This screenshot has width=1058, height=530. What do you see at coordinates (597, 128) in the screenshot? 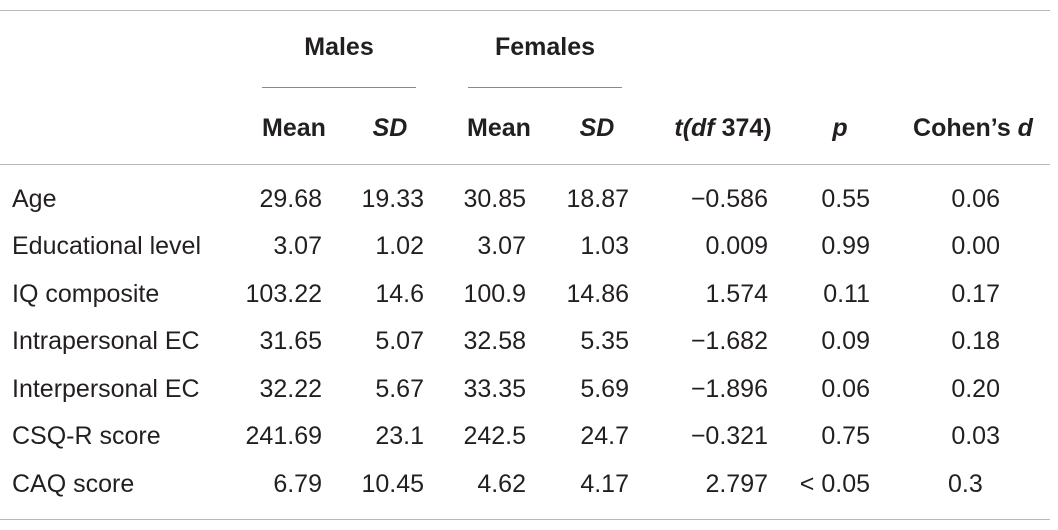
I see `col-header-sd-females: SD` at bounding box center [597, 128].